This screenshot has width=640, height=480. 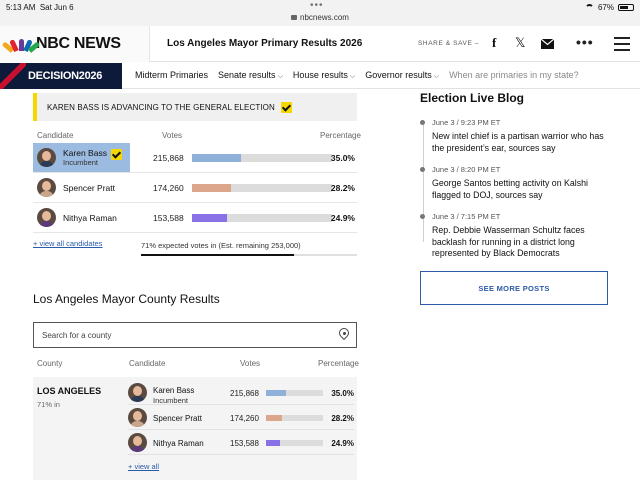 I want to click on county-candidate-votes: 215,868, so click(x=244, y=393).